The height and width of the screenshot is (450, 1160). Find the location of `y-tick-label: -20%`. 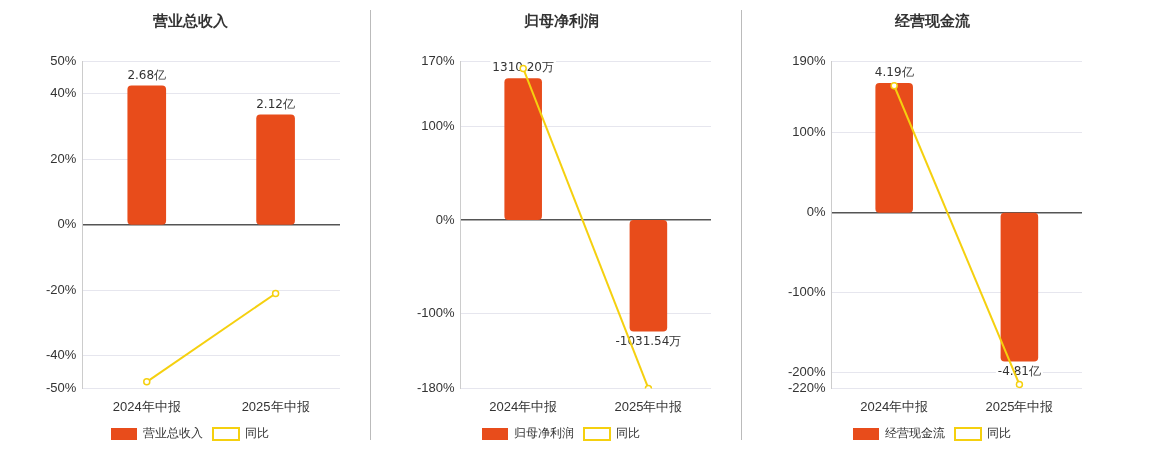

y-tick-label: -20% is located at coordinates (61, 289).